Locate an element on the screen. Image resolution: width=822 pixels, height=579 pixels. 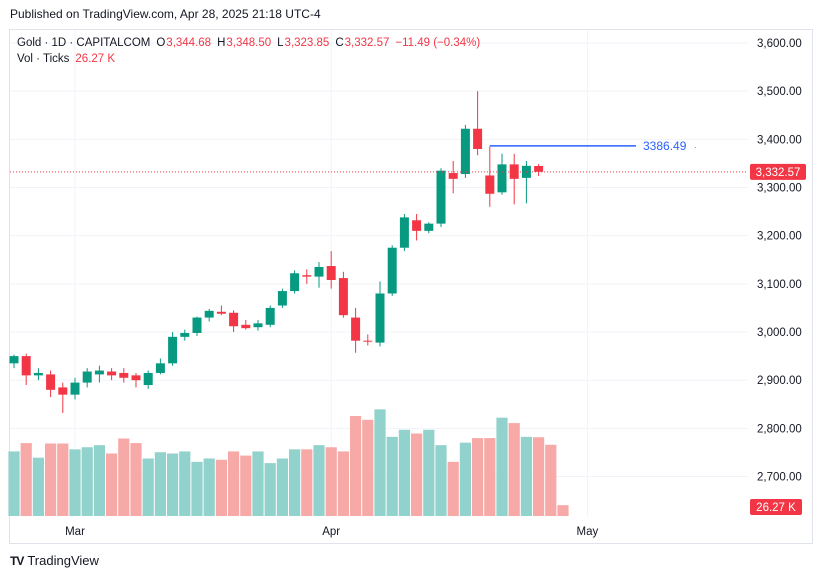
symbol-label: Gold · 1D · CAPITALCOM is located at coordinates (84, 43).